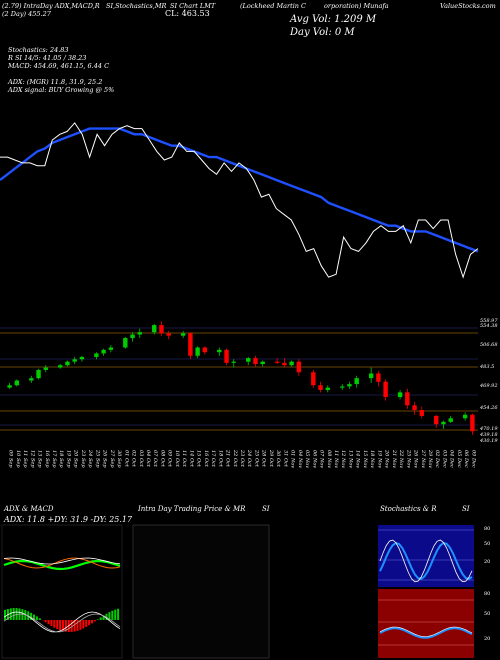  Describe the element at coordinates (199, 459) in the screenshot. I see `date-axis-label: 15 Oct` at that location.